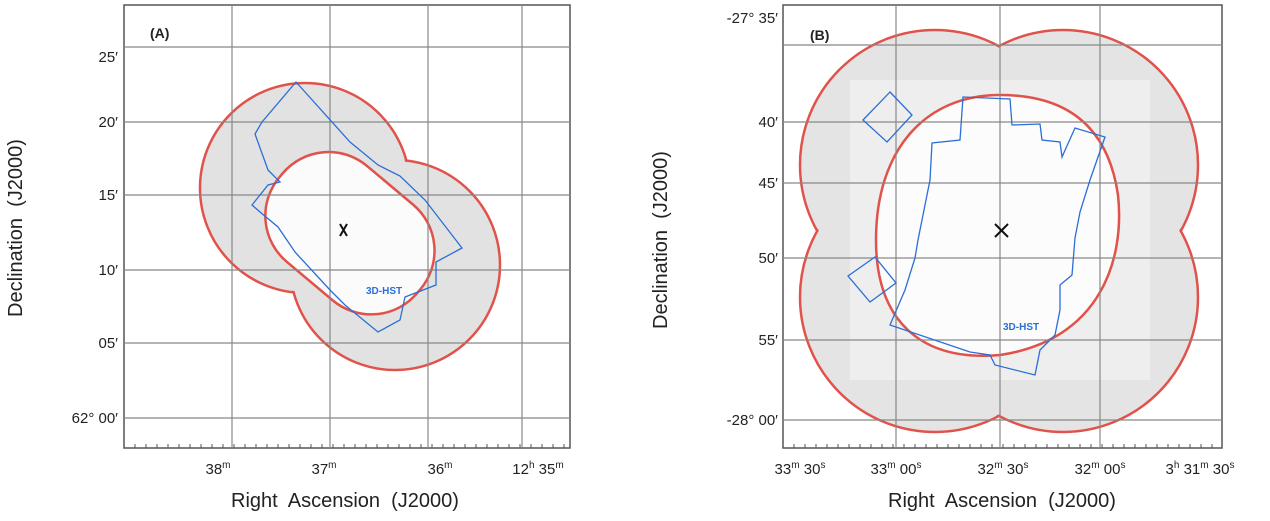 The image size is (1270, 521). What do you see at coordinates (520, 469) in the screenshot?
I see `tick-text: 12` at bounding box center [520, 469].